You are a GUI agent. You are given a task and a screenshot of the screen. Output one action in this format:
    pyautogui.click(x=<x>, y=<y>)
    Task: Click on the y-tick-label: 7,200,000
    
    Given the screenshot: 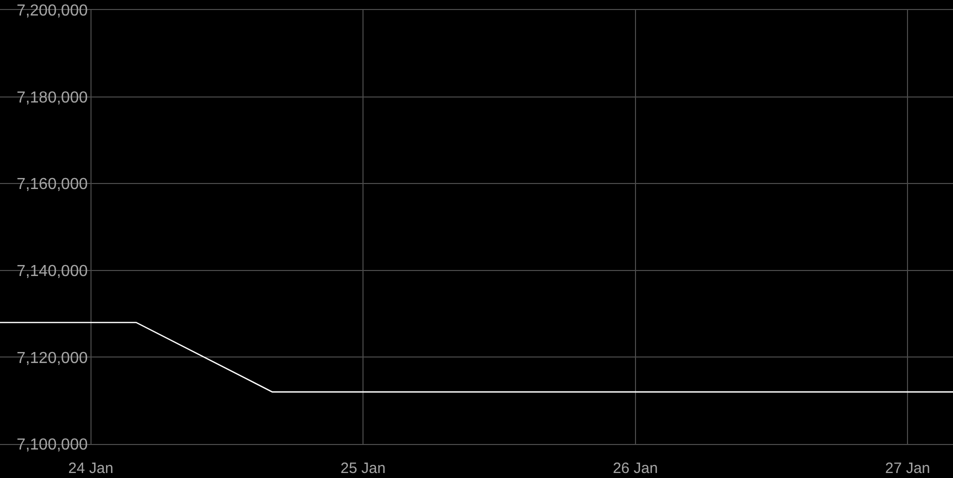 What is the action you would take?
    pyautogui.click(x=52, y=11)
    